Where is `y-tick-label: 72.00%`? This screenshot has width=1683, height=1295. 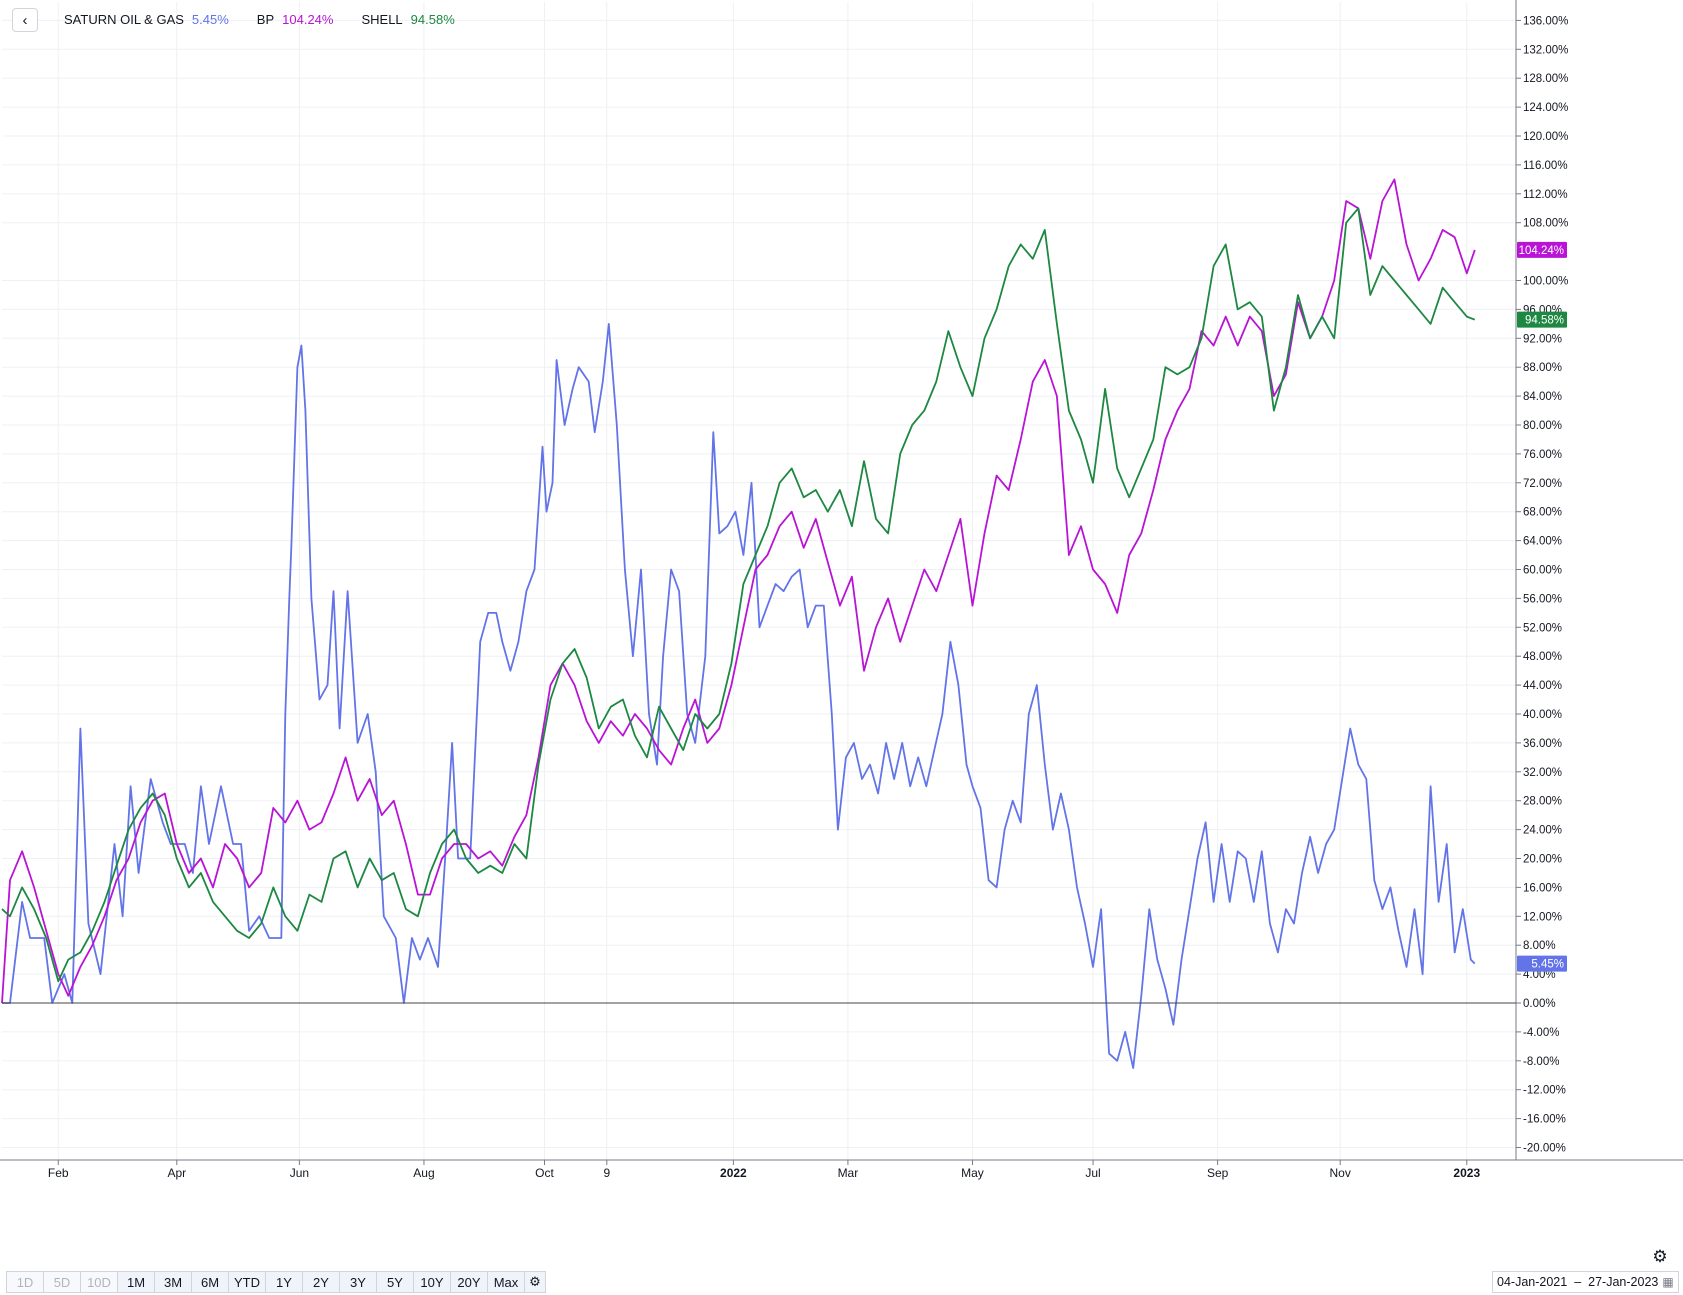
y-tick-label: 72.00% is located at coordinates (1542, 484).